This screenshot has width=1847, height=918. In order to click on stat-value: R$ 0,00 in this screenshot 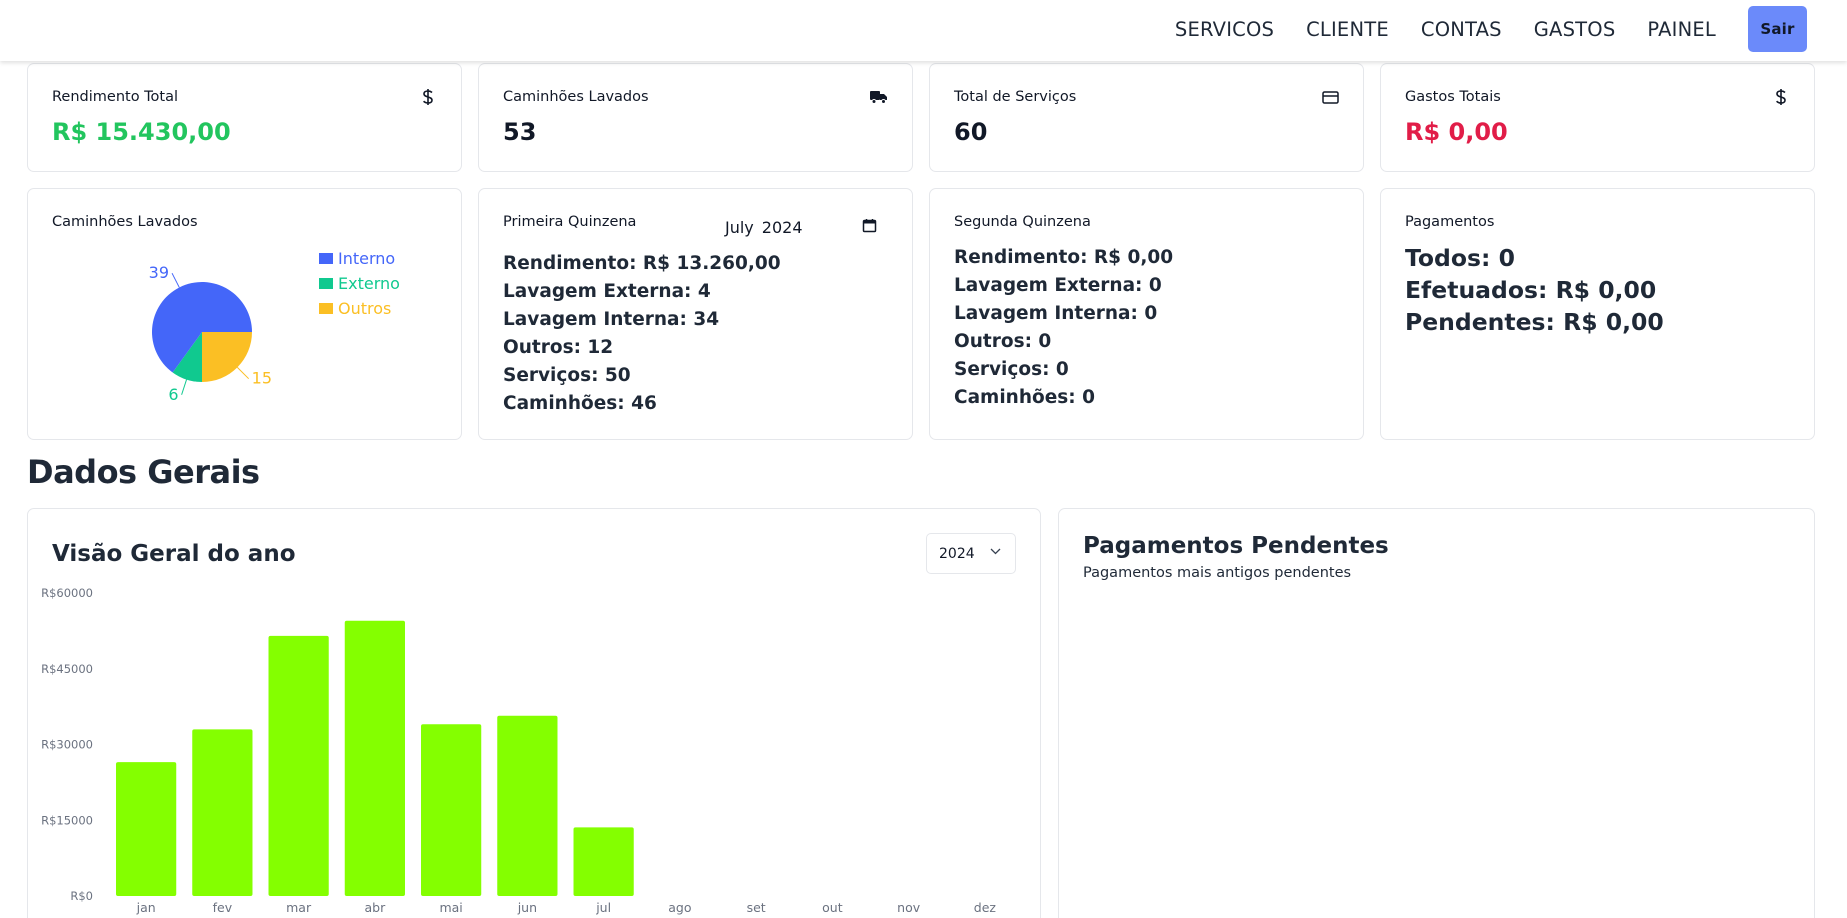, I will do `click(1456, 132)`.